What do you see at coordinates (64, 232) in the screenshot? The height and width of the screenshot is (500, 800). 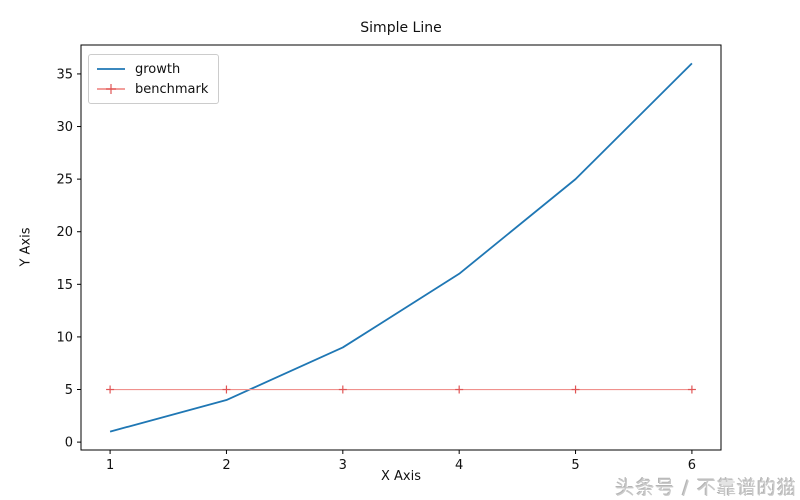 I see `y-tick-label: 20` at bounding box center [64, 232].